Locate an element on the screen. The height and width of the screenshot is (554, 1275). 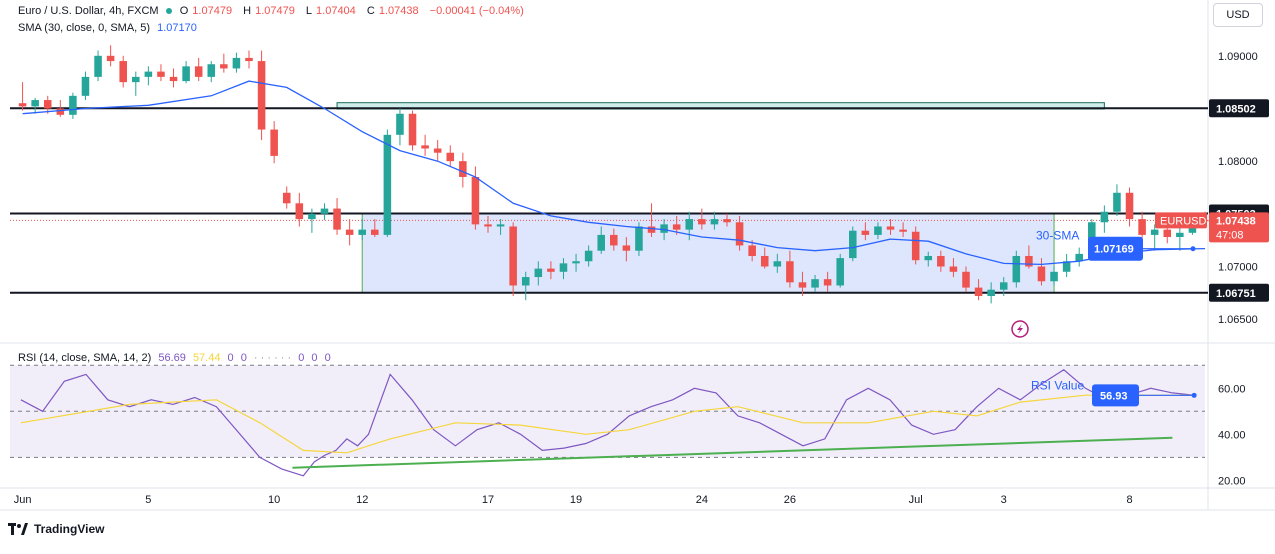
range-box is located at coordinates (708, 253).